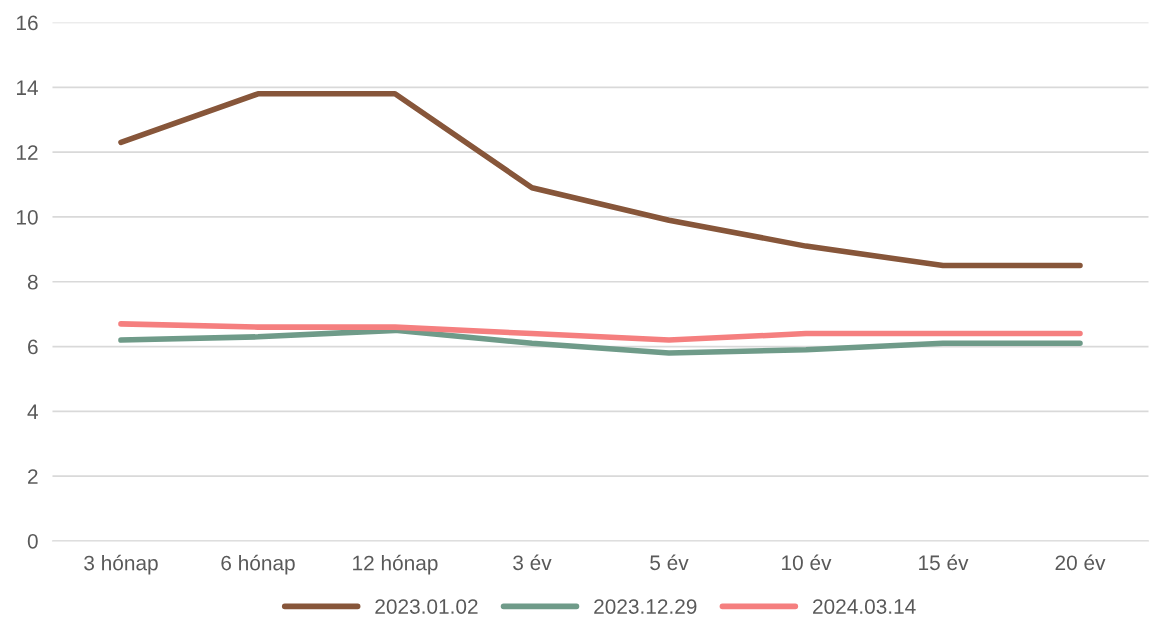  I want to click on x-tick-label: 5 év, so click(669, 562).